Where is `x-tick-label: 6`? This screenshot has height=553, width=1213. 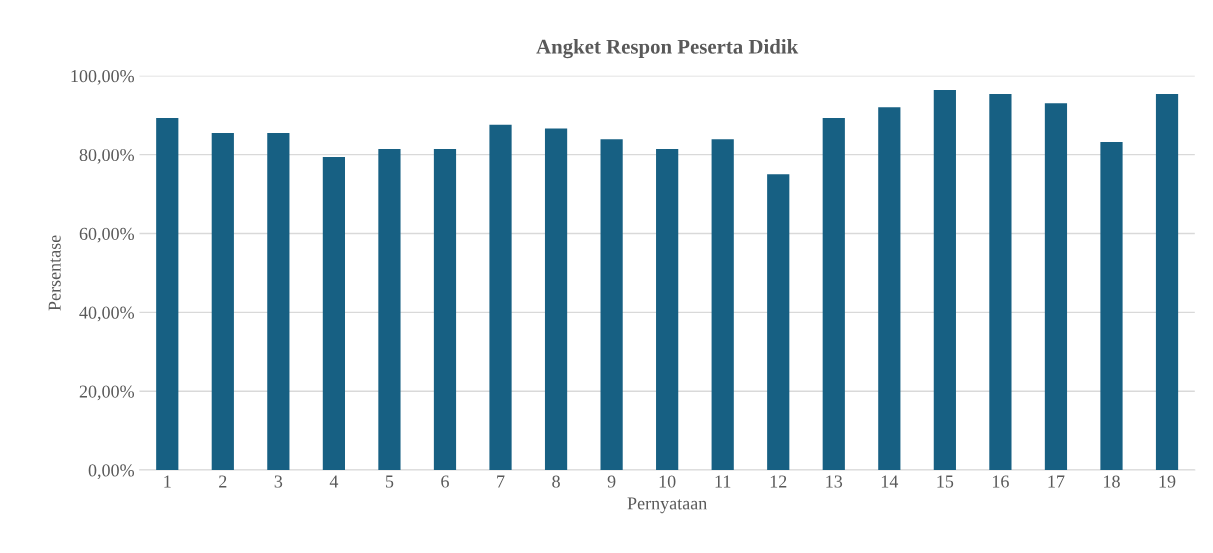 x-tick-label: 6 is located at coordinates (445, 481).